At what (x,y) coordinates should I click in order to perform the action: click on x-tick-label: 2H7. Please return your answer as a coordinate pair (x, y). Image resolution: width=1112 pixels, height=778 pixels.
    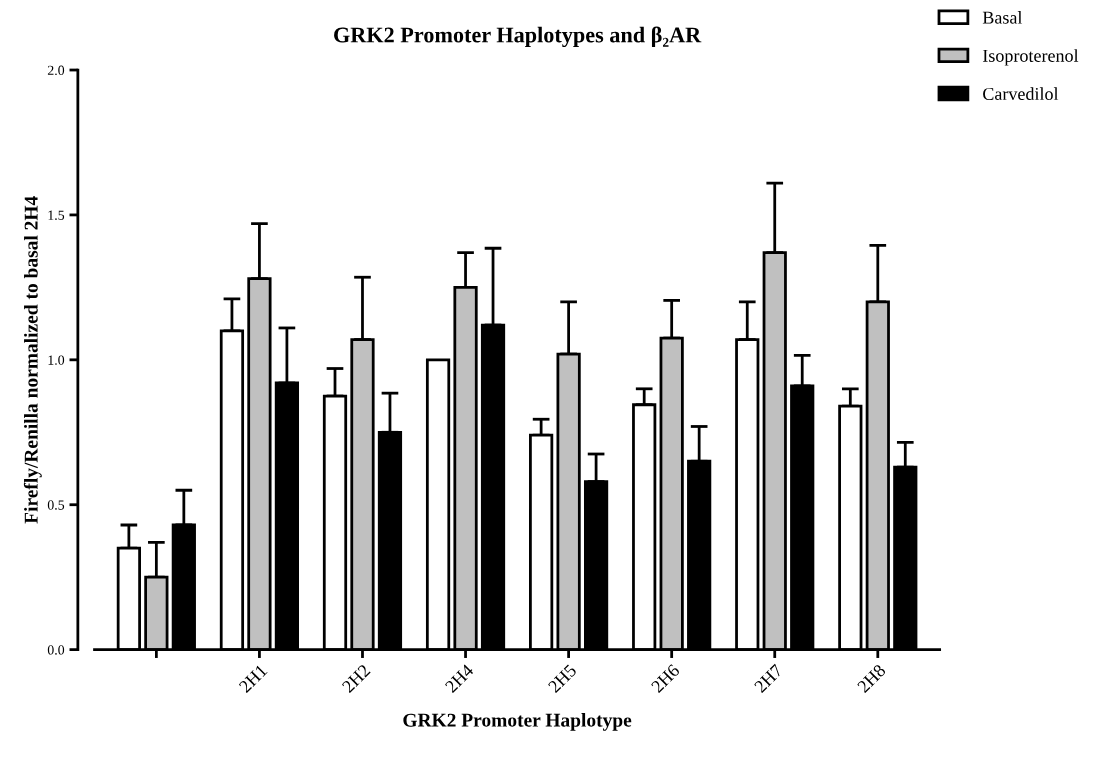
    Looking at the image, I should click on (768, 678).